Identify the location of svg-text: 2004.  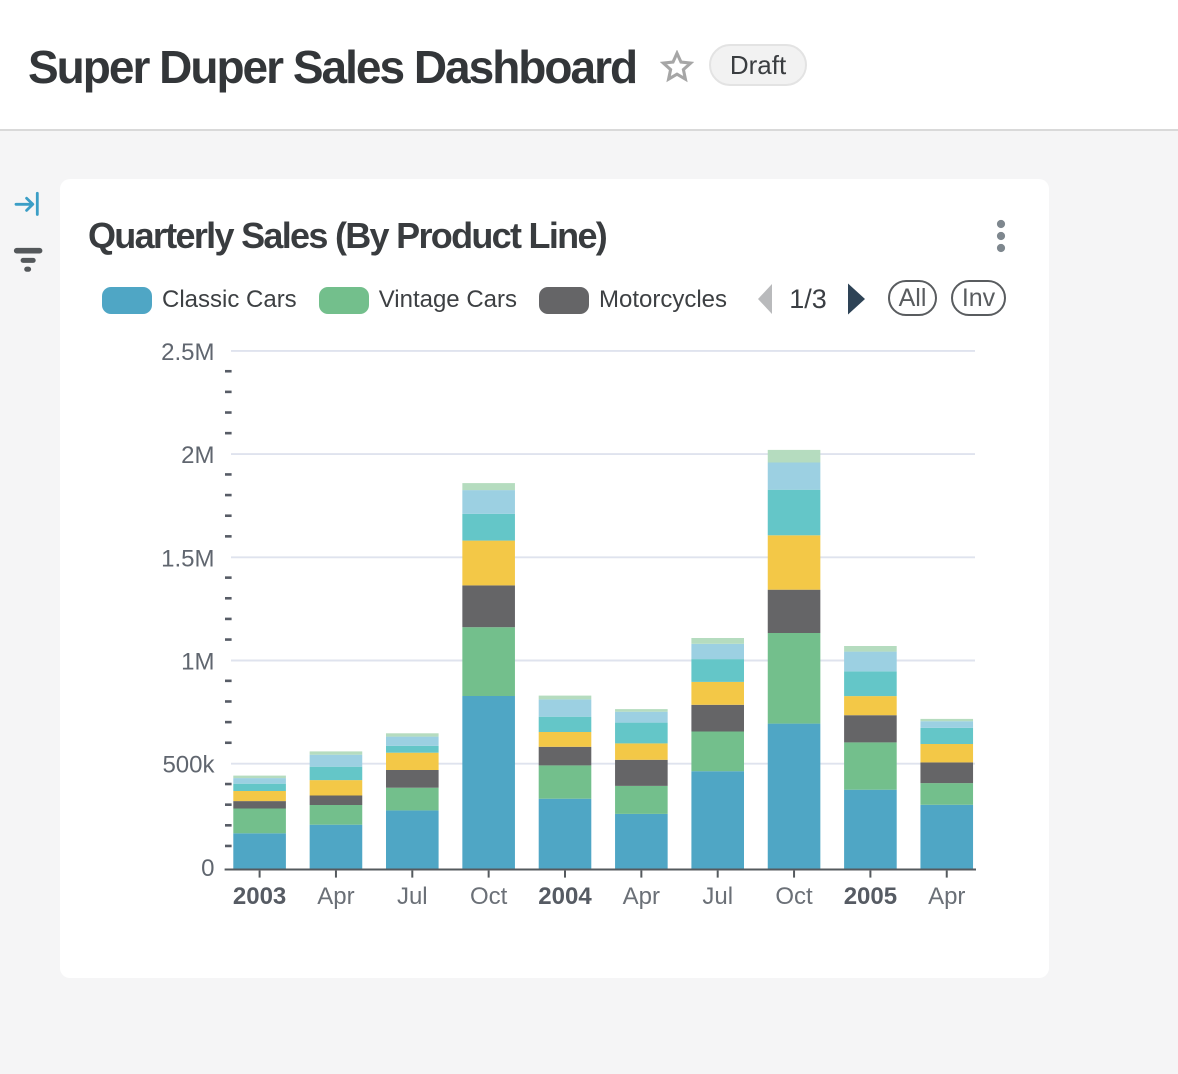
(565, 896).